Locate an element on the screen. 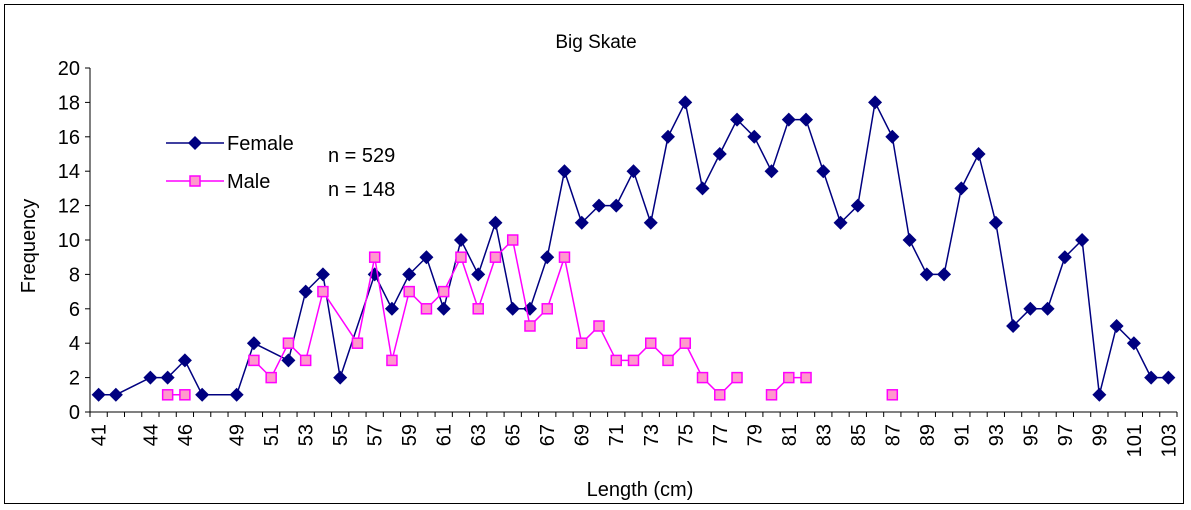 Image resolution: width=1191 pixels, height=510 pixels. y-axis-label: Frequency is located at coordinates (29, 246).